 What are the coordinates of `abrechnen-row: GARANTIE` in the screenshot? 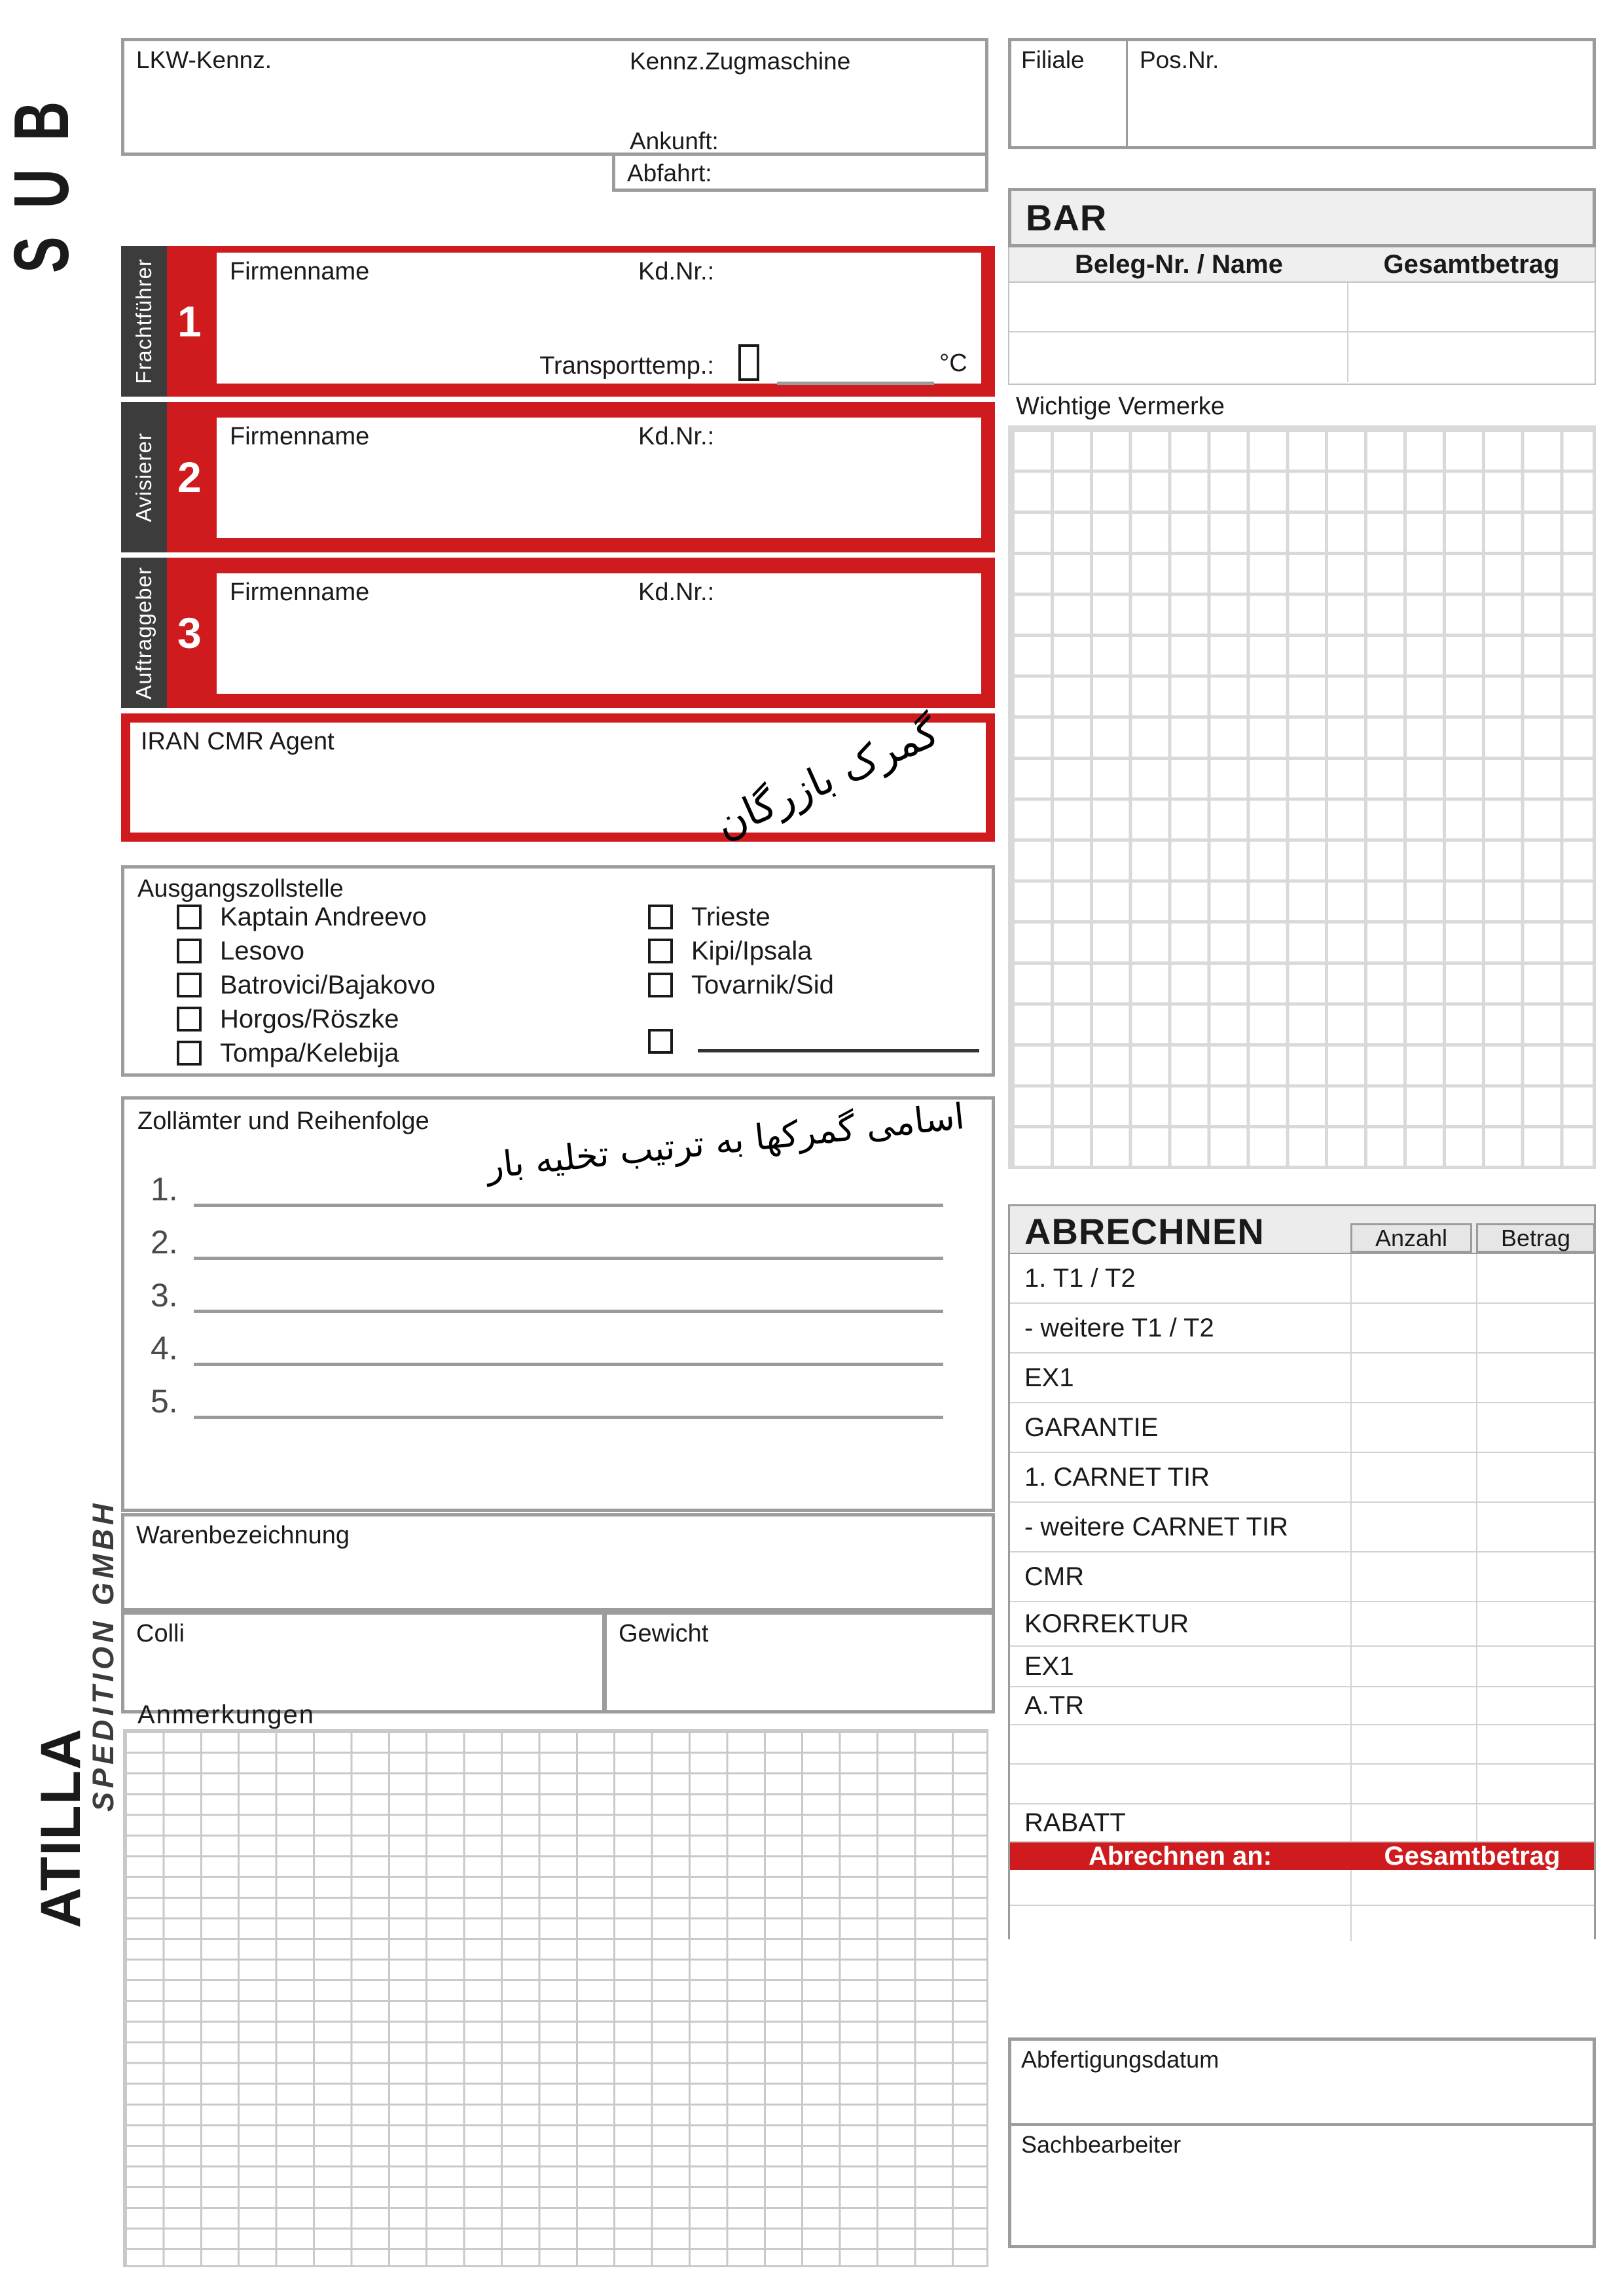 It's located at (1302, 1428).